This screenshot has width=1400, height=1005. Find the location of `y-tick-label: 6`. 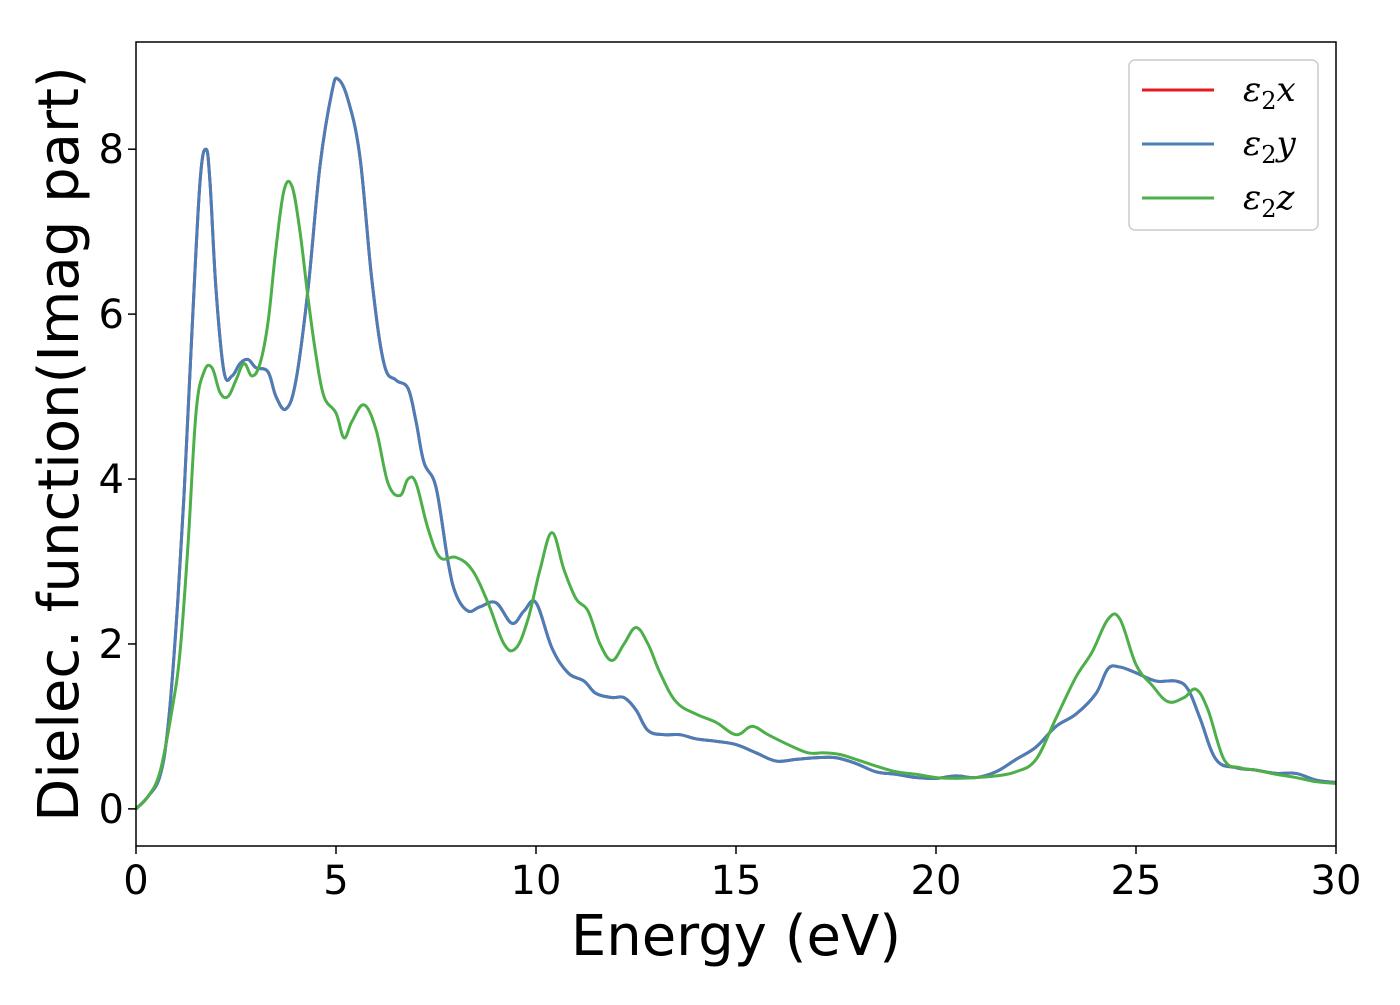

y-tick-label: 6 is located at coordinates (111, 315).